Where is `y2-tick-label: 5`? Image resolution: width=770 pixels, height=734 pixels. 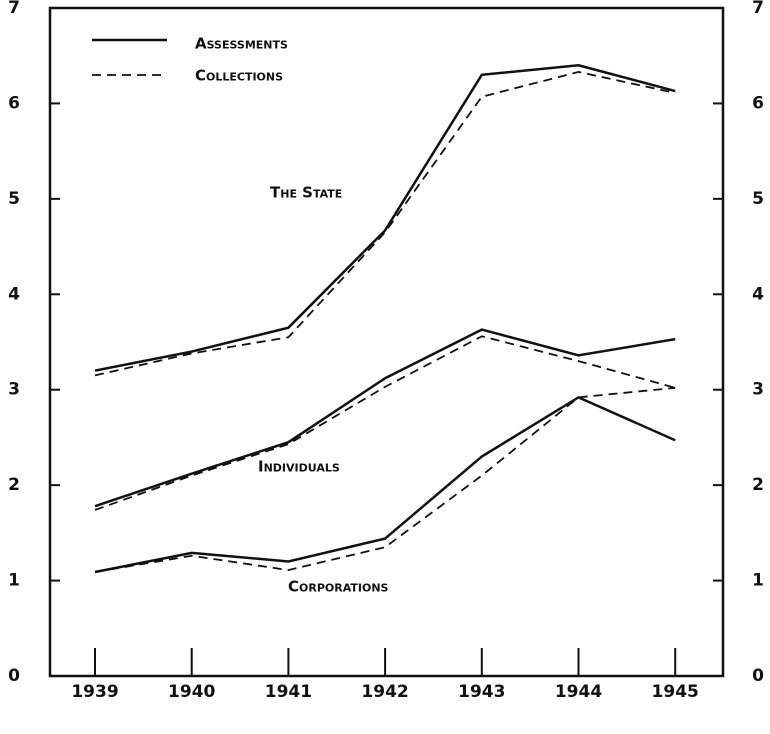
y2-tick-label: 5 is located at coordinates (758, 199).